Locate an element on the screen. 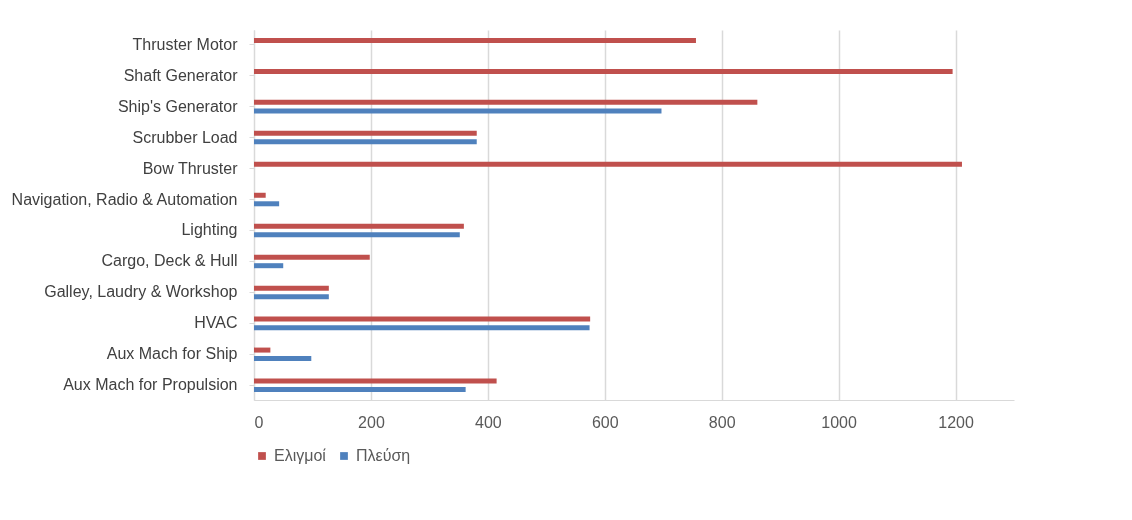  y-tick-label: Galley, Laudry & Workshop is located at coordinates (141, 292).